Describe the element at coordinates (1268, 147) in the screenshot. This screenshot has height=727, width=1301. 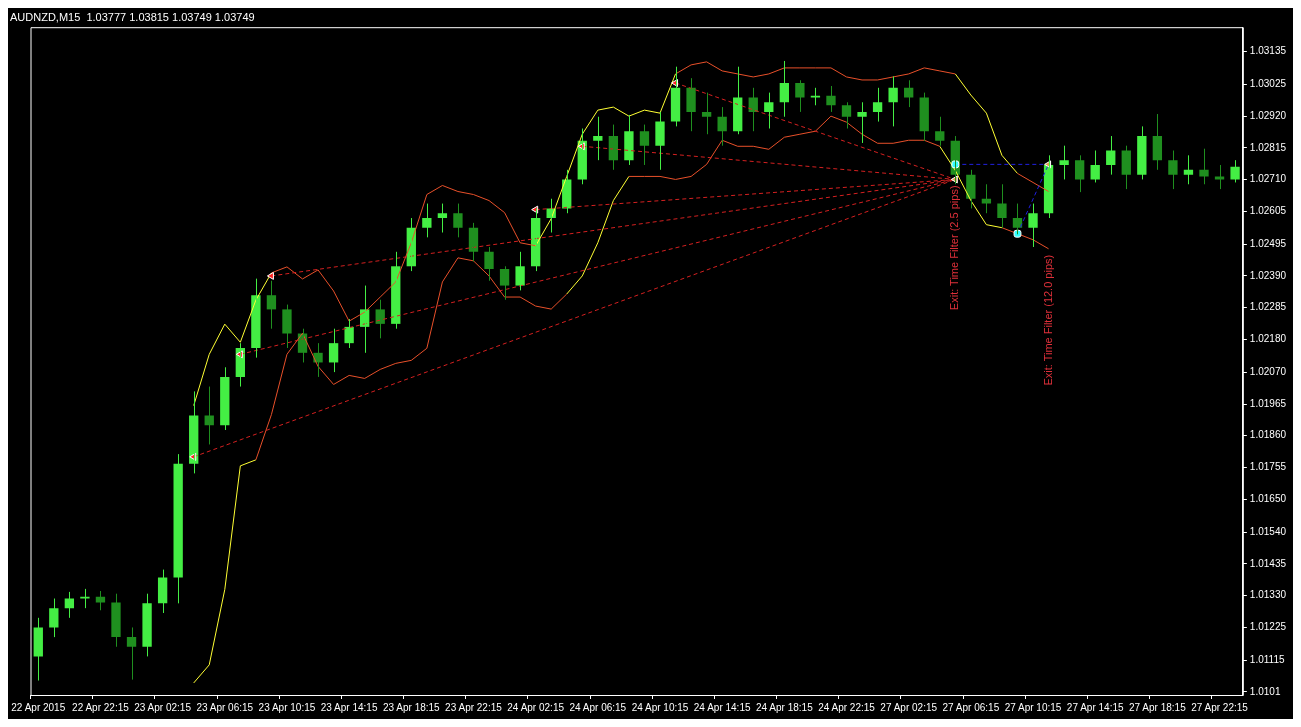
I see `y-tick-label: 1.02815` at that location.